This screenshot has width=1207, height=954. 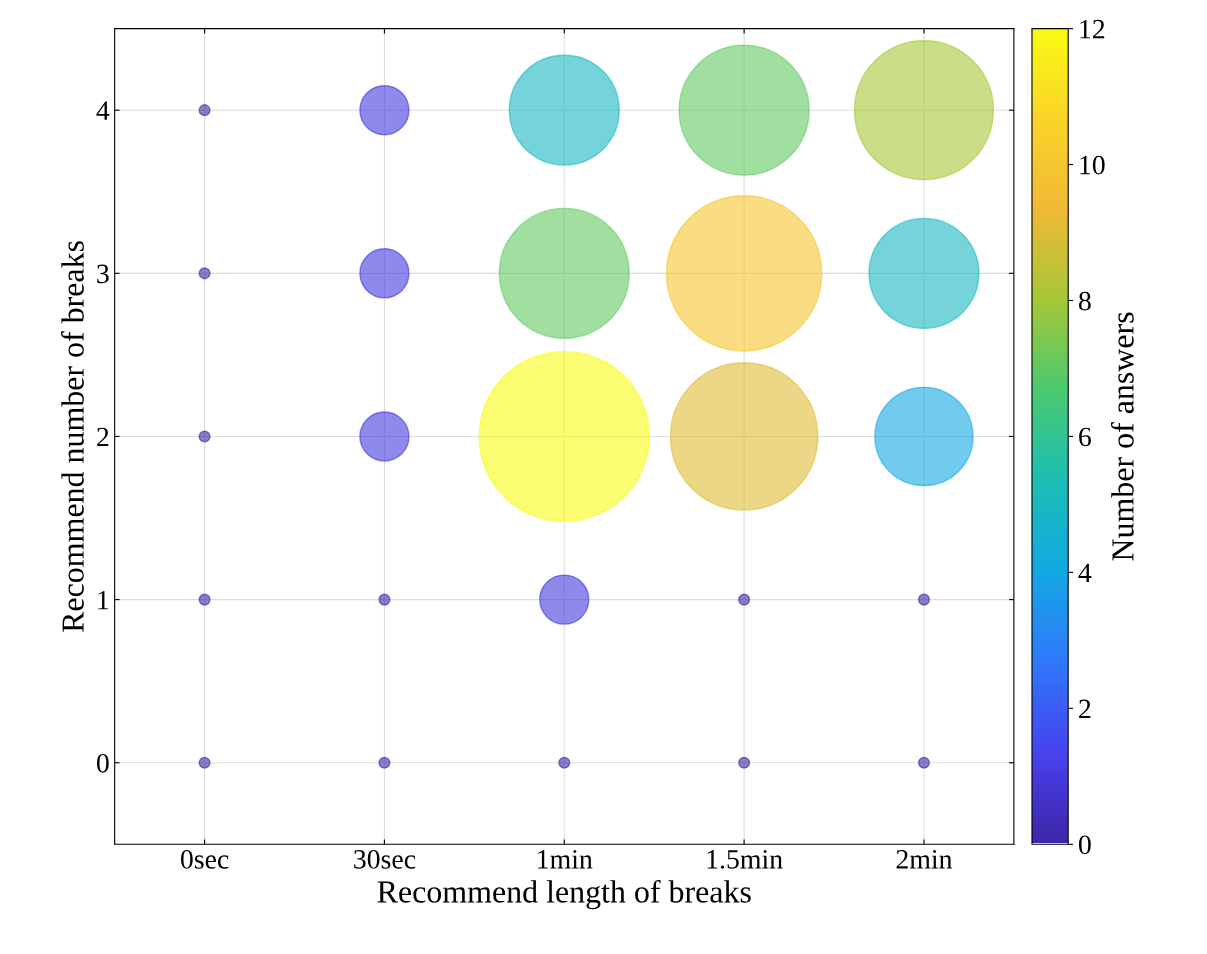 I want to click on x-tick-label: 30sec, so click(x=385, y=859).